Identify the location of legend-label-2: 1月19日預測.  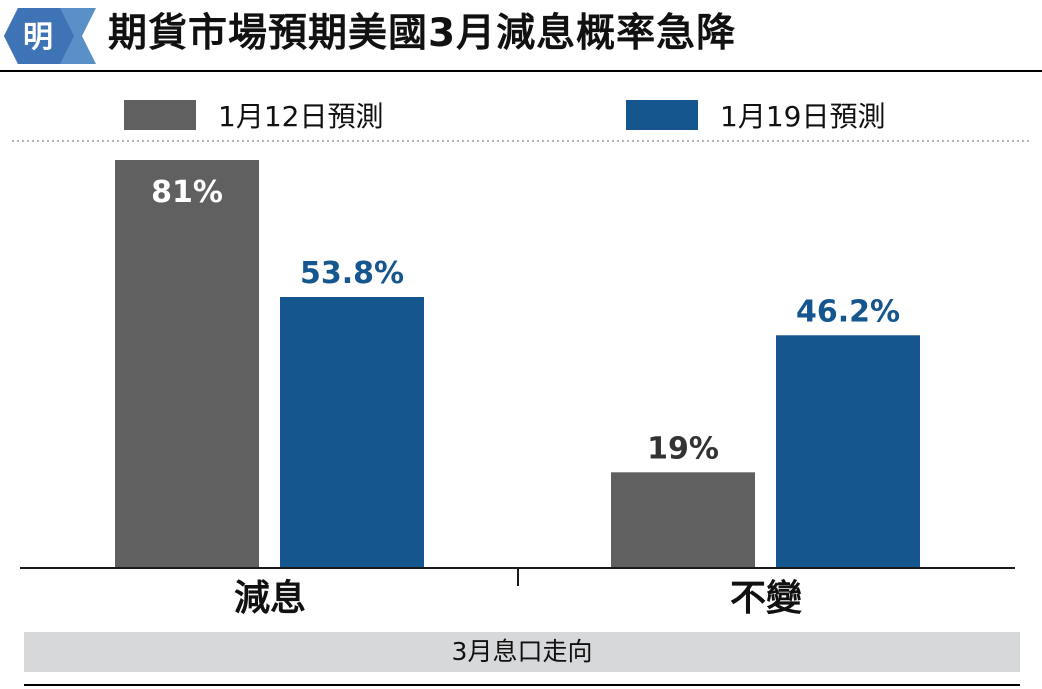
(802, 116).